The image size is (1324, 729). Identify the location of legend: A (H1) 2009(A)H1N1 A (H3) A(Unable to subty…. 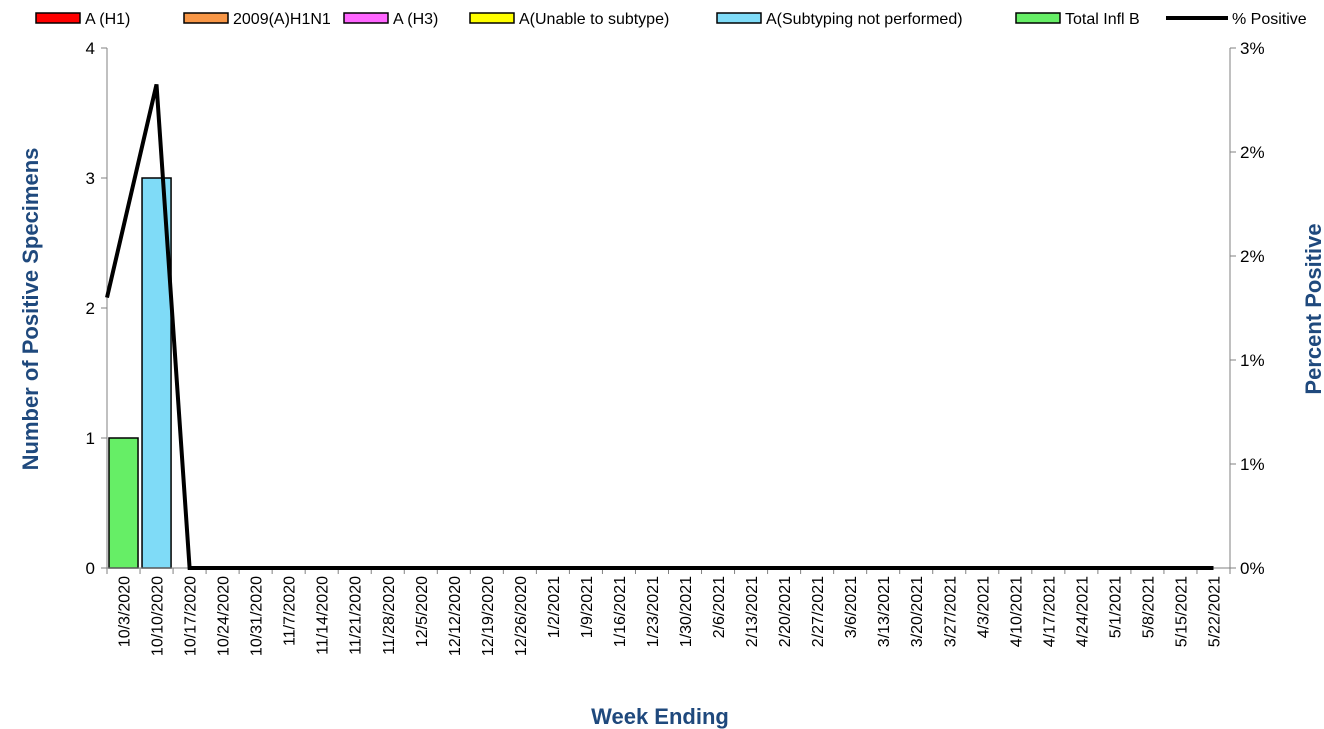
(671, 19).